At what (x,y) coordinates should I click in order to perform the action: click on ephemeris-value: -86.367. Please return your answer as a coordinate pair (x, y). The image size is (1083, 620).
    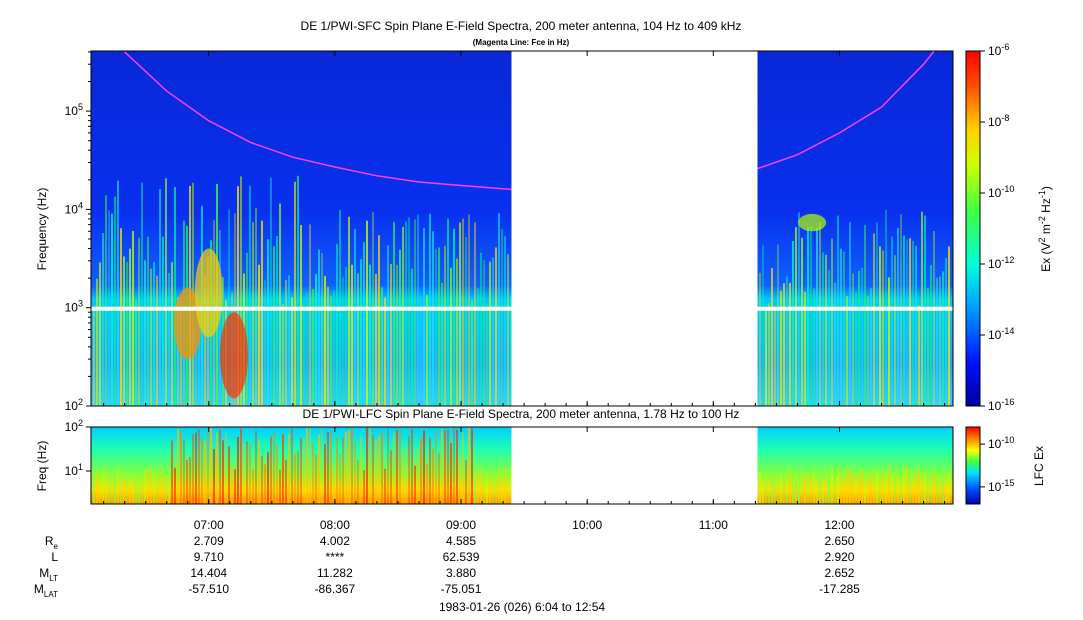
    Looking at the image, I should click on (335, 589).